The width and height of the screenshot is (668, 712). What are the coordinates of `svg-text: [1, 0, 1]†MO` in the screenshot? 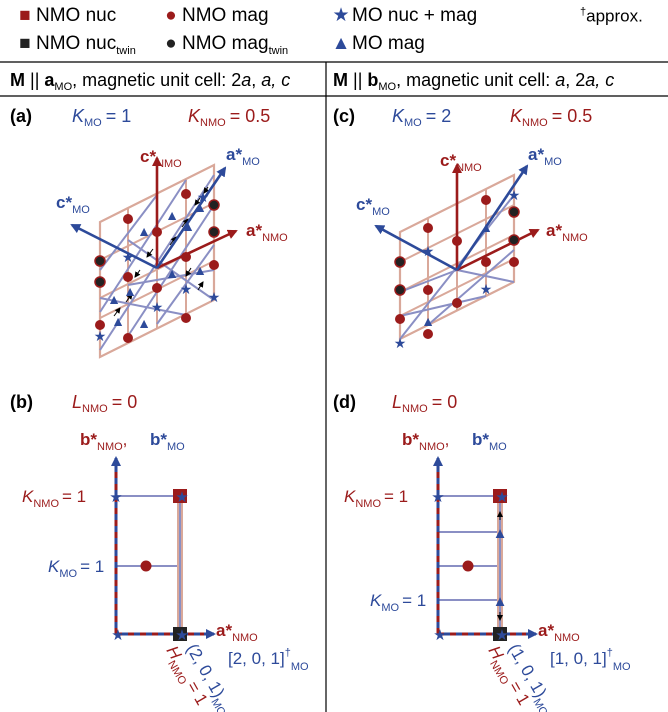 It's located at (590, 660).